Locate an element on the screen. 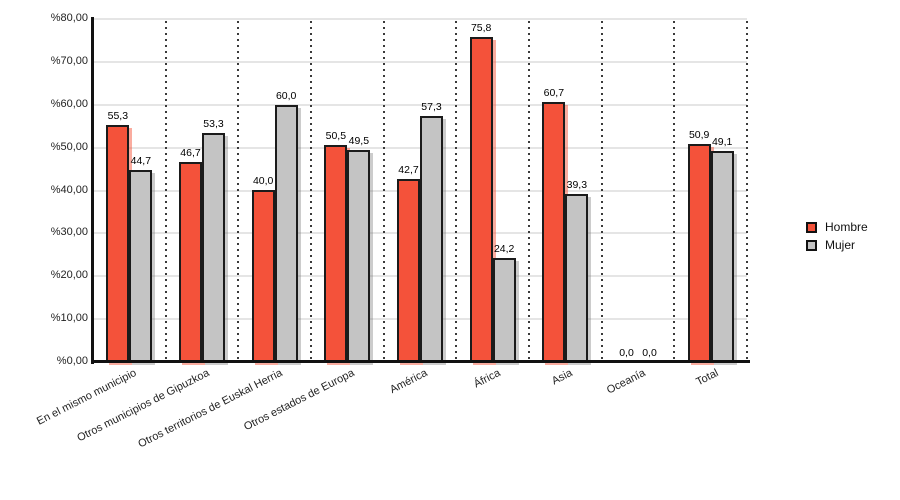 This screenshot has height=500, width=900. value-label-mujer-8: 49,1 is located at coordinates (722, 142).